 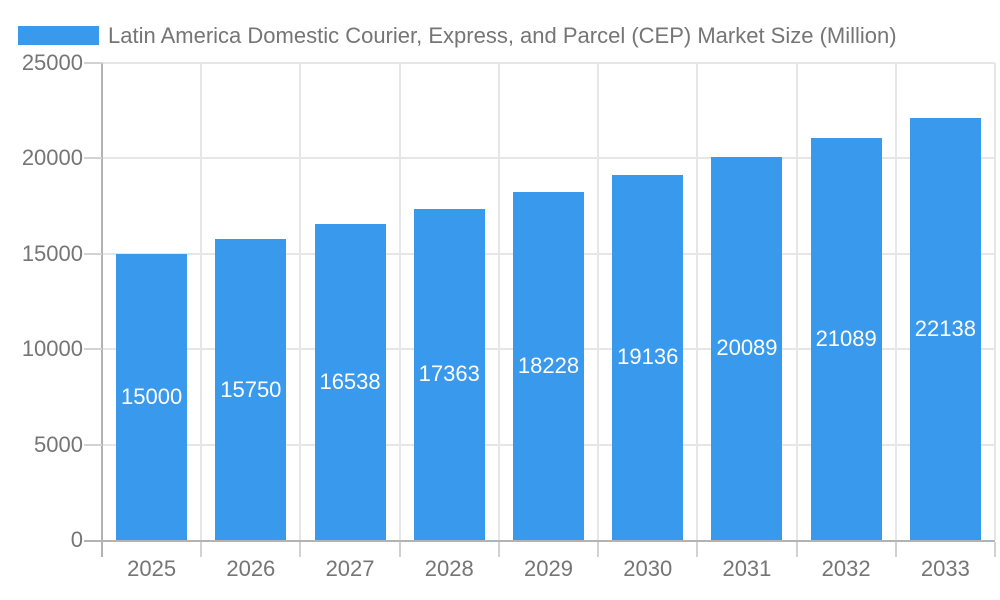 I want to click on y-tick-label: 5000, so click(x=58, y=444).